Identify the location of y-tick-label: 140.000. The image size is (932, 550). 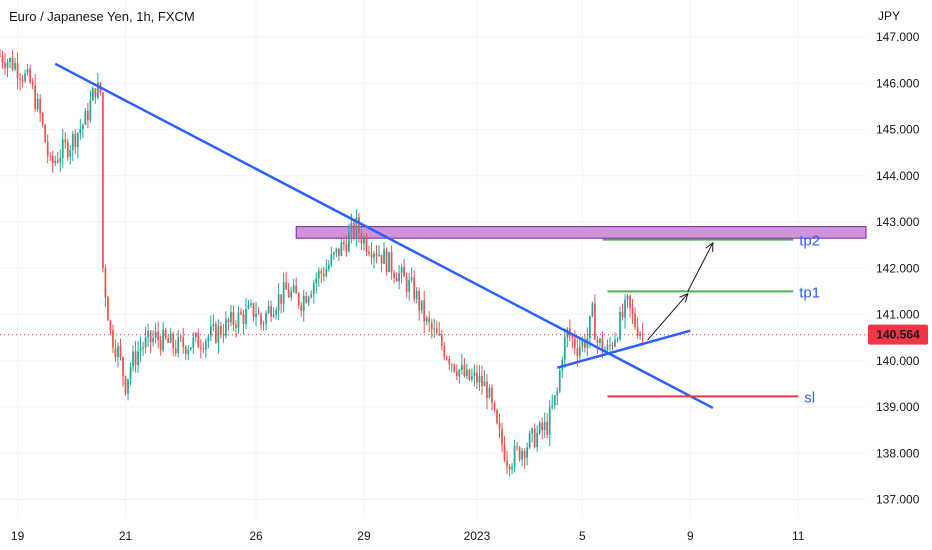
(898, 361).